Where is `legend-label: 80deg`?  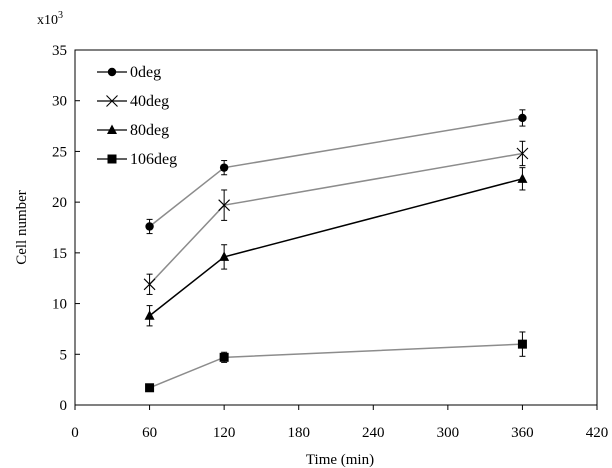 legend-label: 80deg is located at coordinates (149, 130).